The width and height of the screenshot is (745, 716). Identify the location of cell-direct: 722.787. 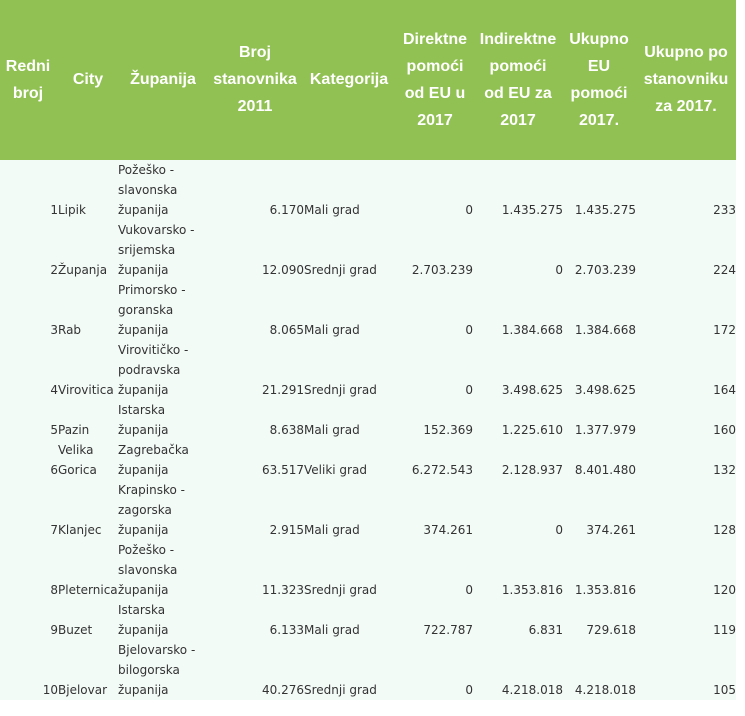
(448, 630).